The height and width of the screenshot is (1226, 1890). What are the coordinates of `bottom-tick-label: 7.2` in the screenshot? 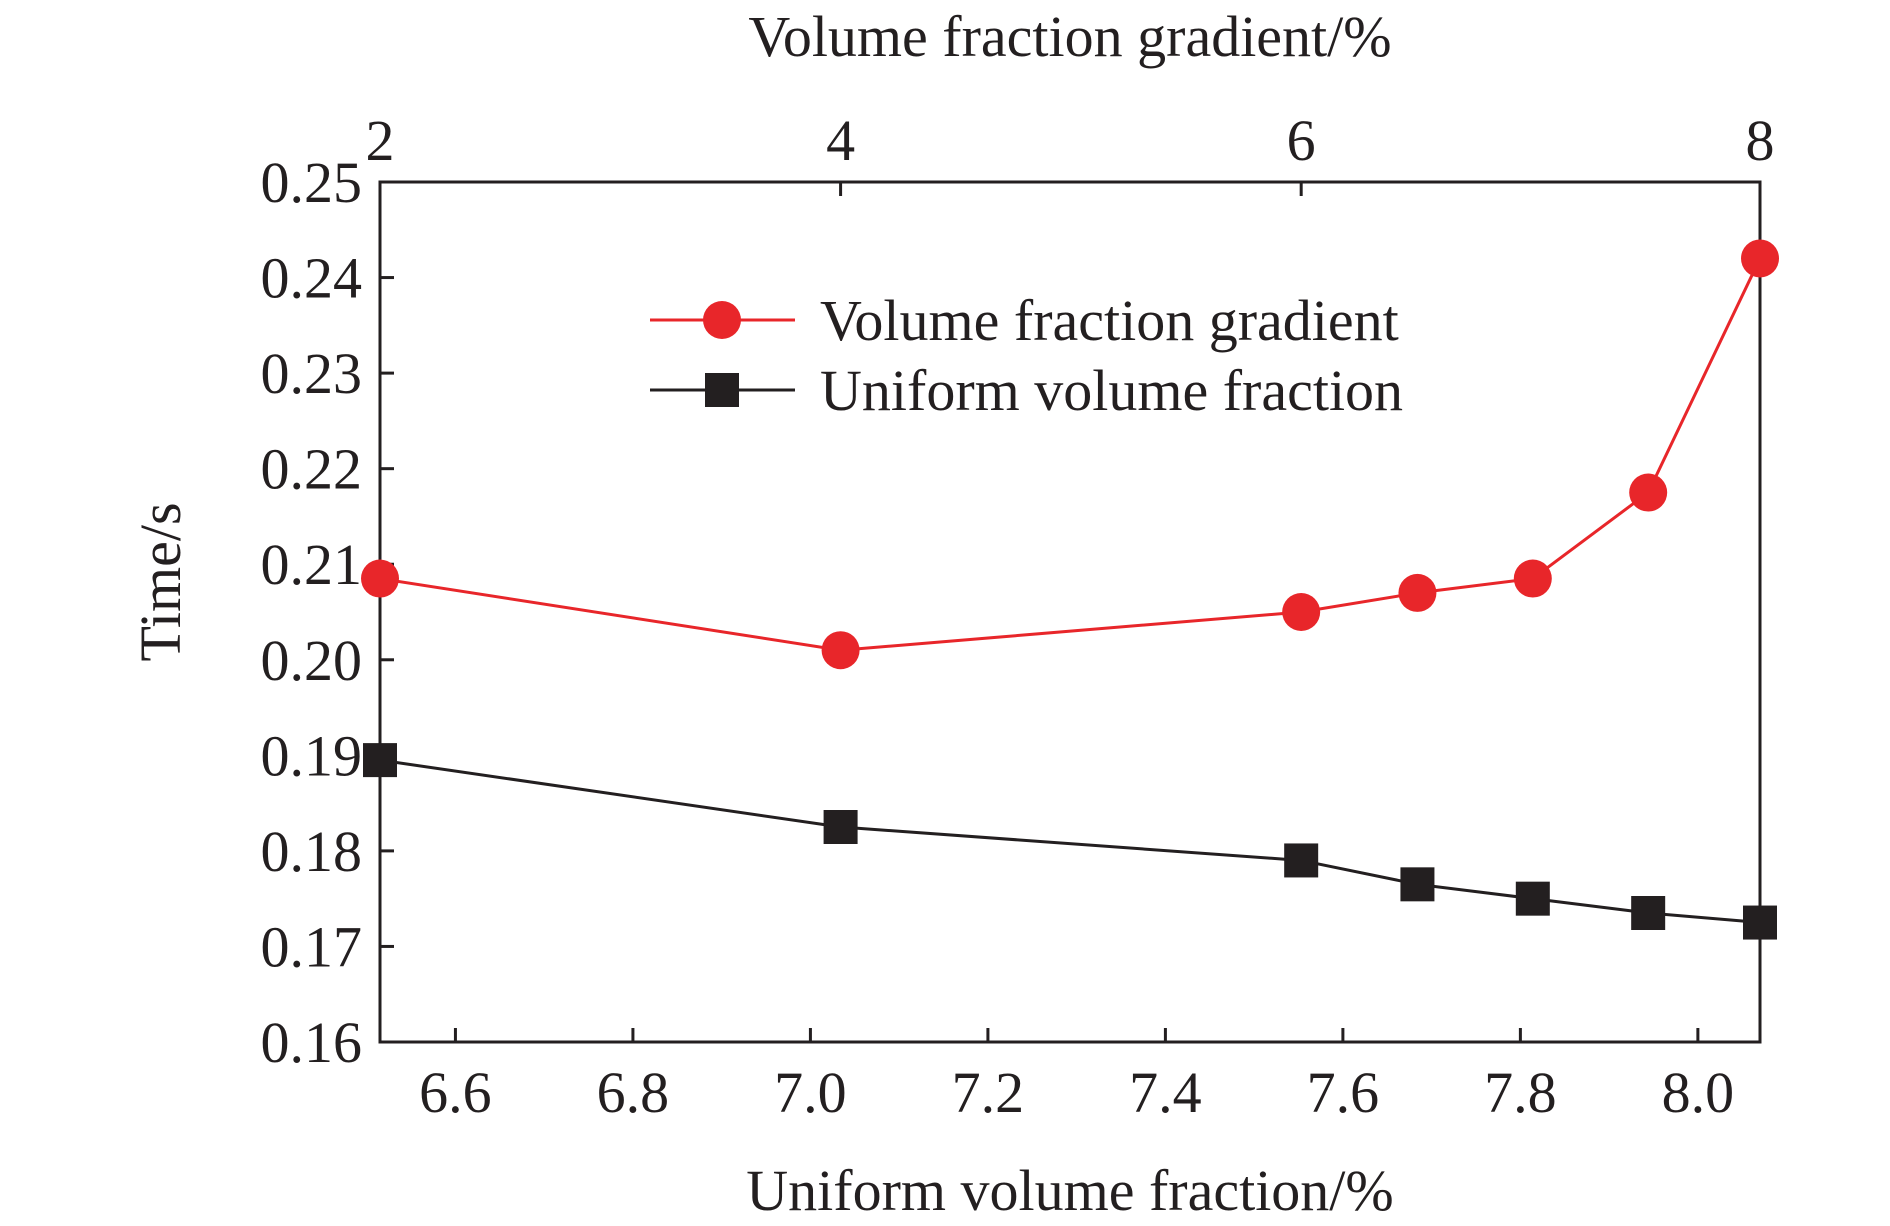 It's located at (988, 1092).